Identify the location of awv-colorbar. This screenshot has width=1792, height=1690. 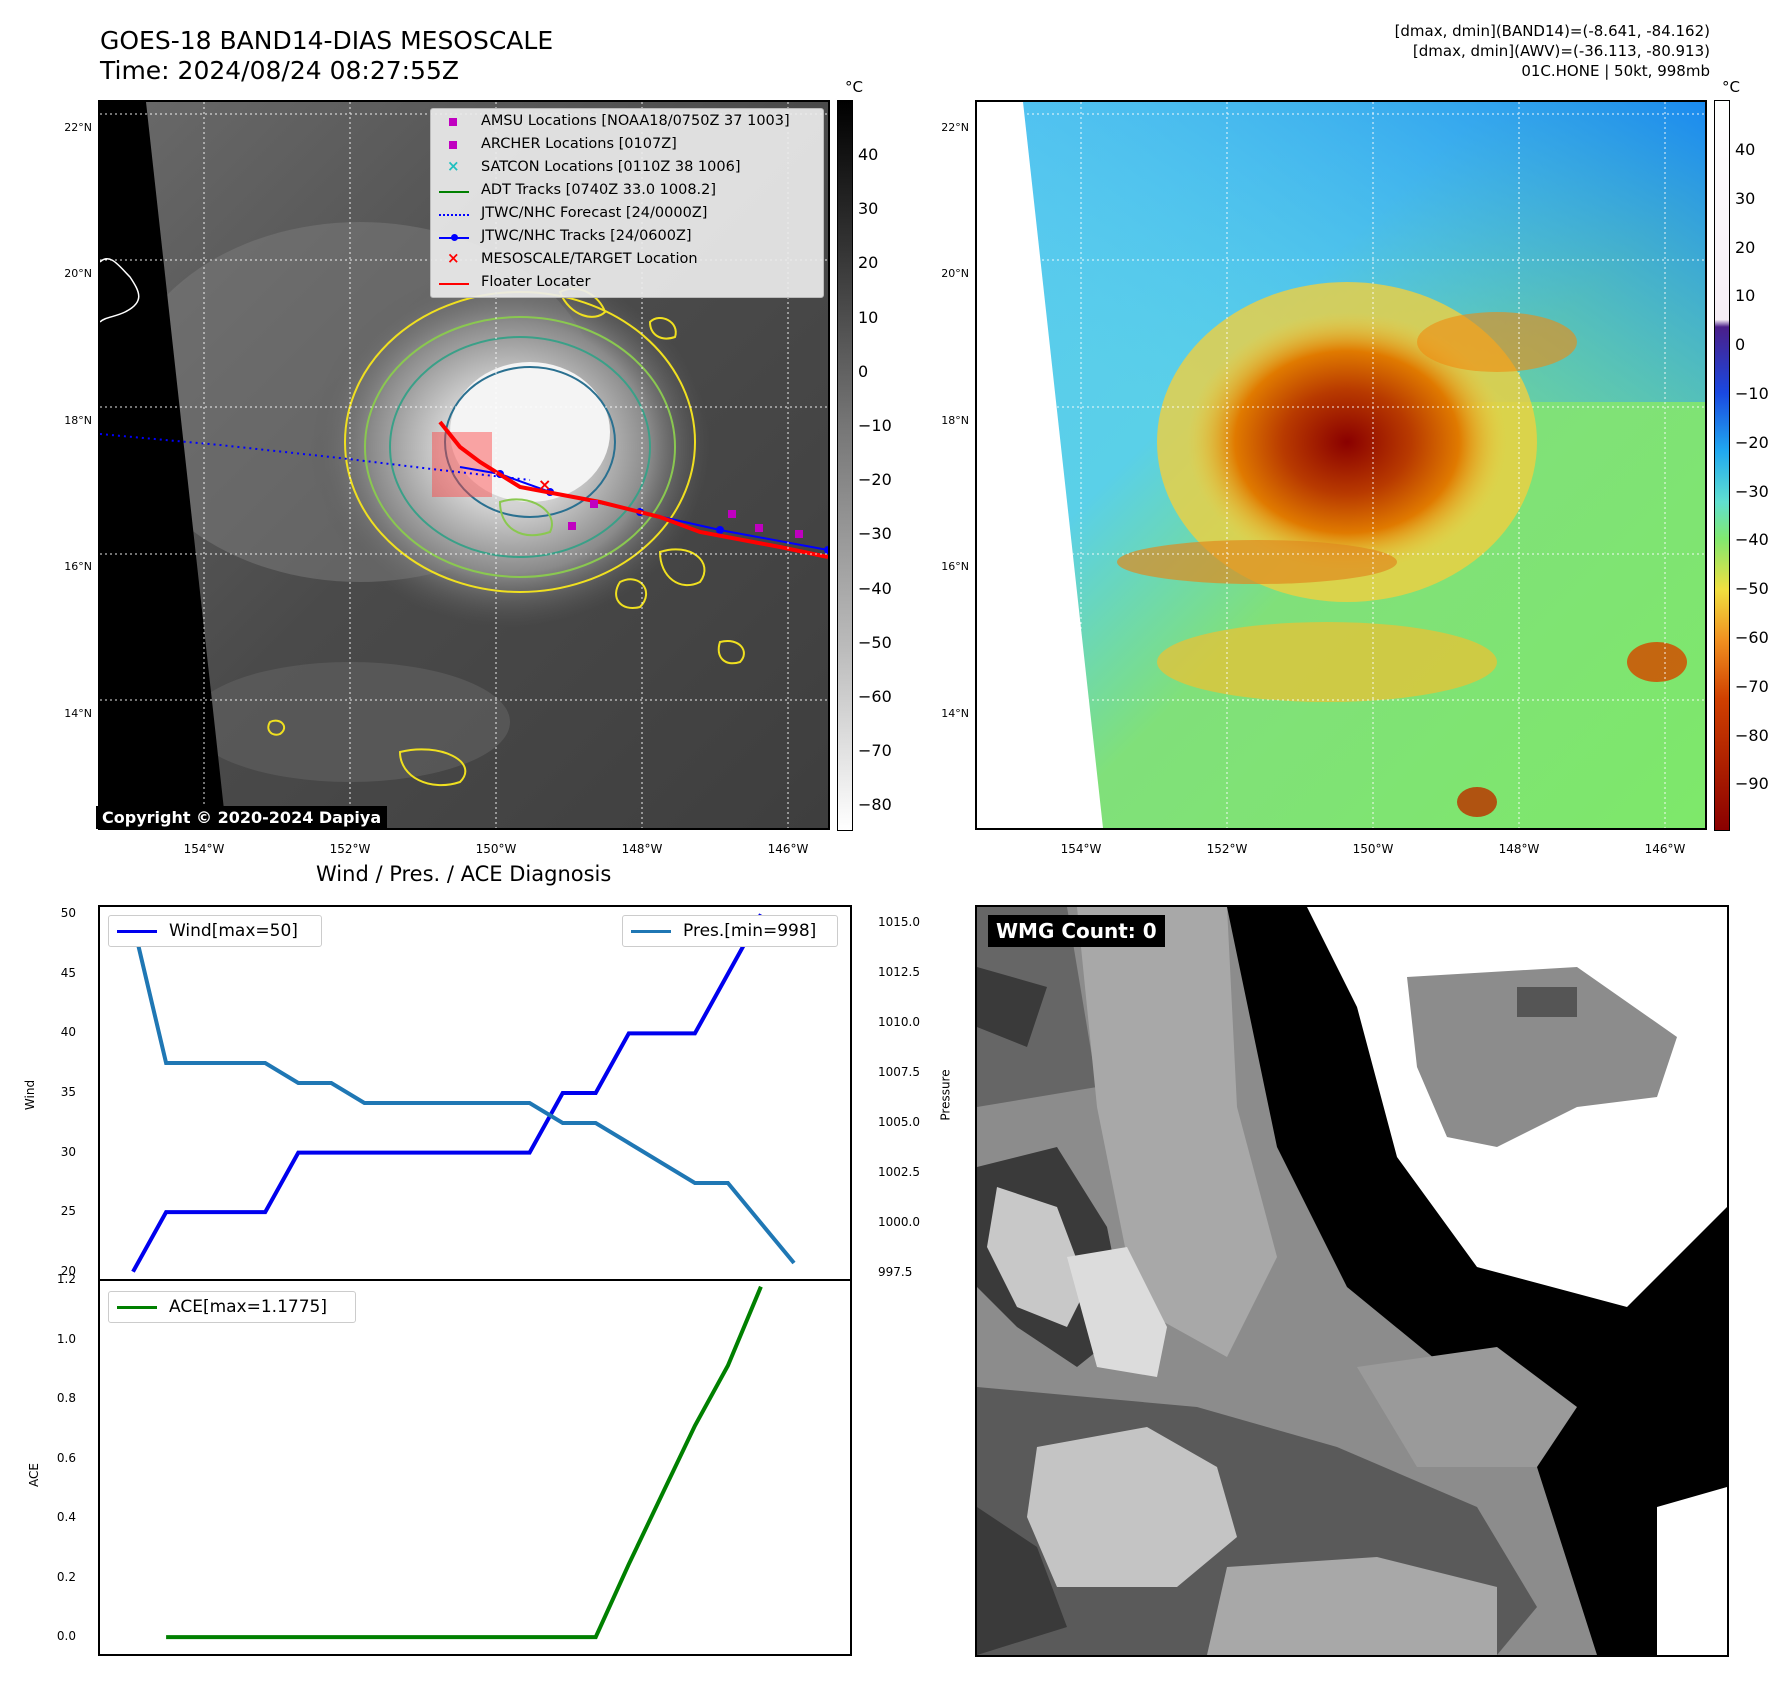
(1722, 465).